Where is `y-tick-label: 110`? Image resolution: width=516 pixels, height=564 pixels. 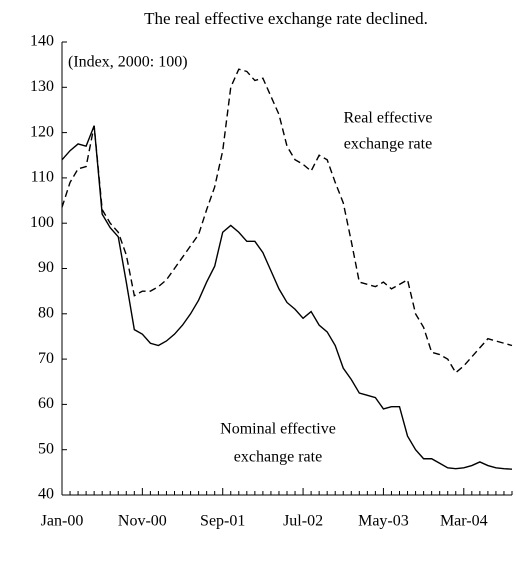 y-tick-label: 110 is located at coordinates (42, 177).